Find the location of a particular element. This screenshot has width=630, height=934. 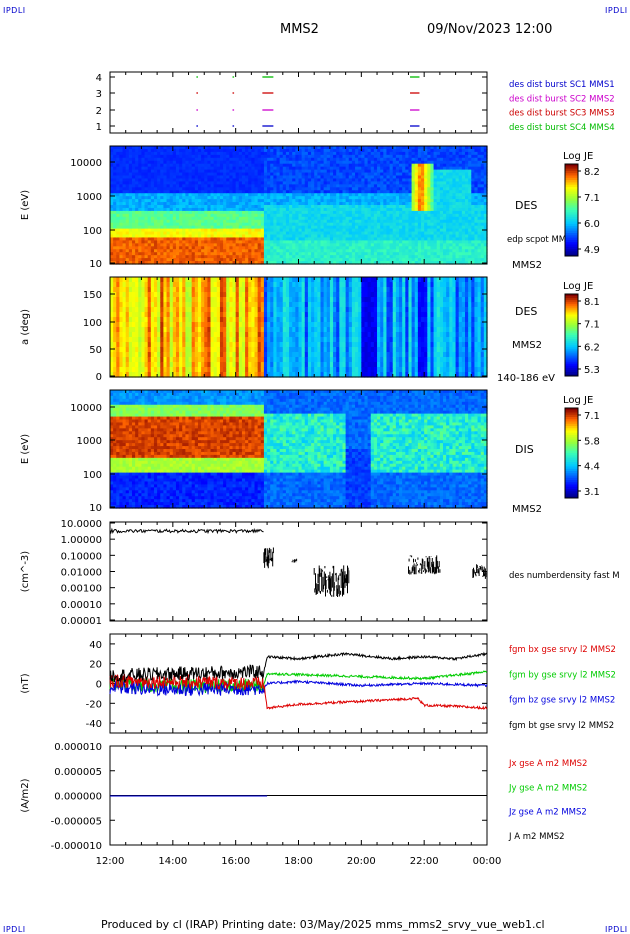

des-pitch-colorbar-tick-label: 7.1 is located at coordinates (592, 325).